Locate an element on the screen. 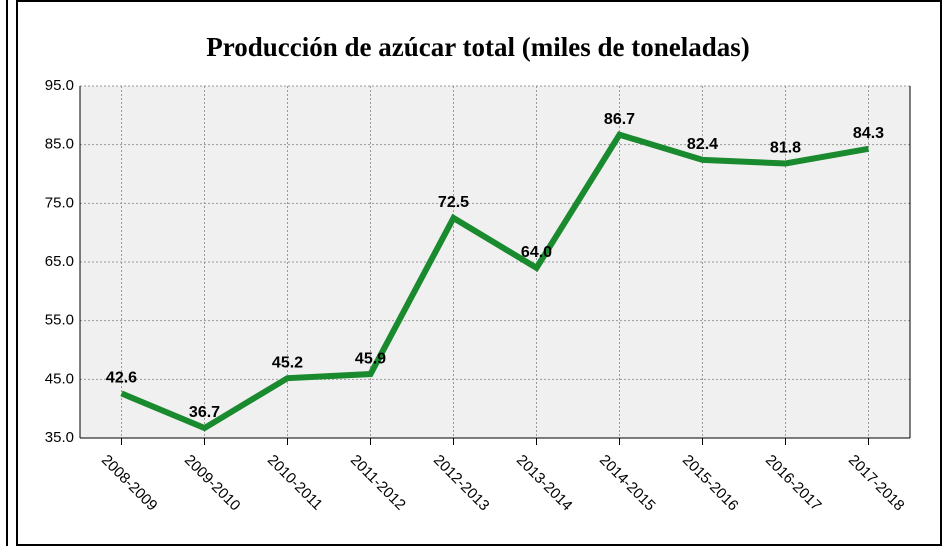 The width and height of the screenshot is (944, 546). y-tick-label: 95.0 is located at coordinates (59, 85).